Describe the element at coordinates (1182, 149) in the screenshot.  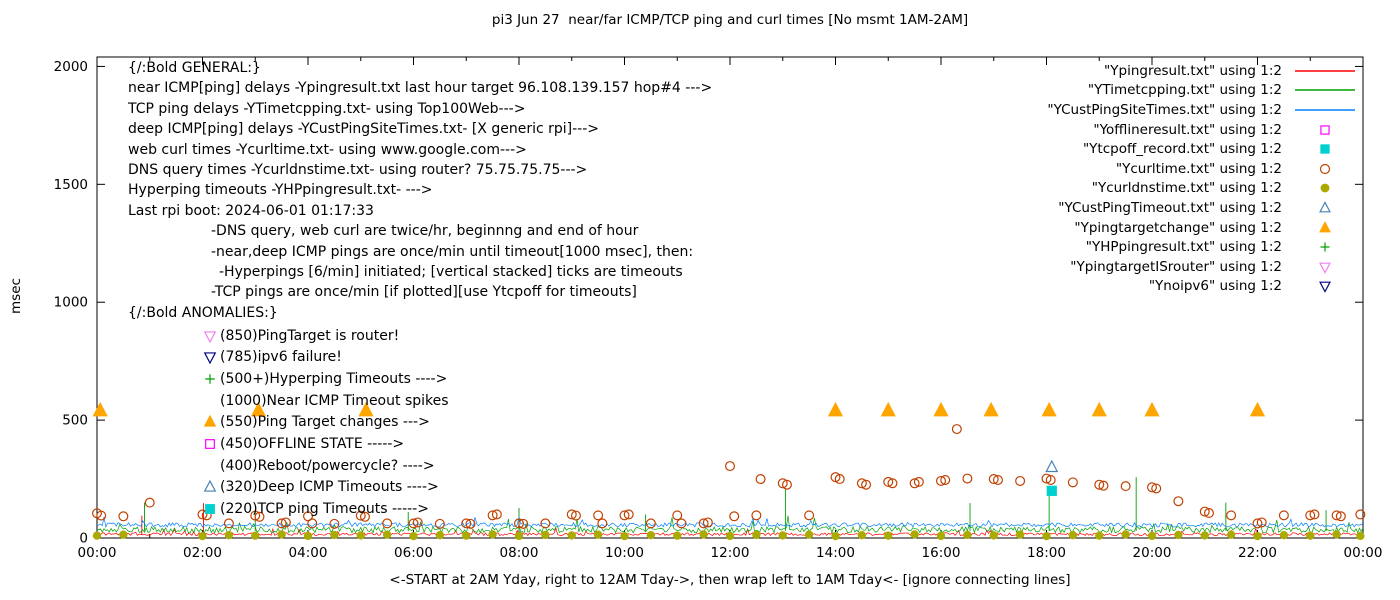
I see `legend-label: "Ytcpoff_record.txt" using 1:2` at that location.